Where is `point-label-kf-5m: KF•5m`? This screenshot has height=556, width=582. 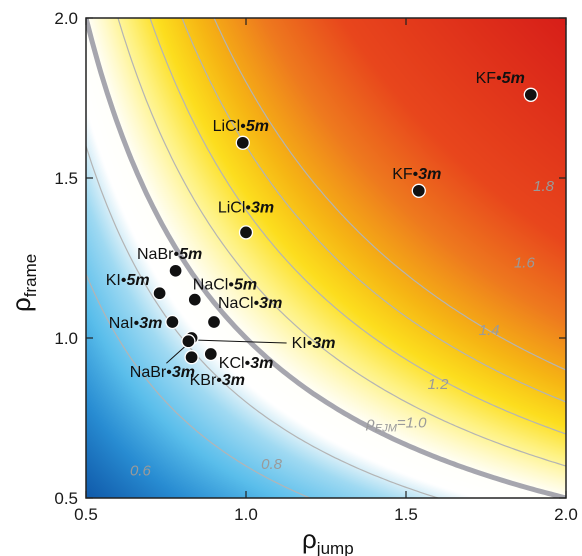 point-label-kf-5m: KF•5m is located at coordinates (500, 78).